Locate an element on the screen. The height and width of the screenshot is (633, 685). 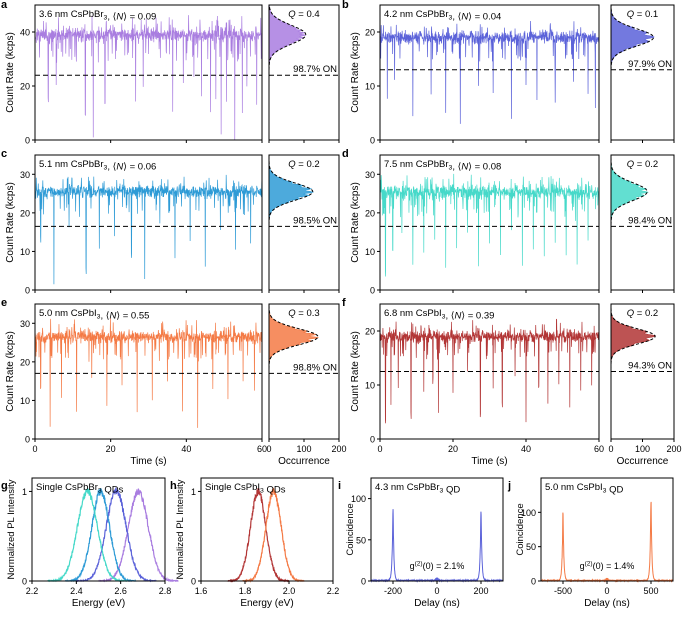
x-tick-label: 2.6 is located at coordinates (120, 591).